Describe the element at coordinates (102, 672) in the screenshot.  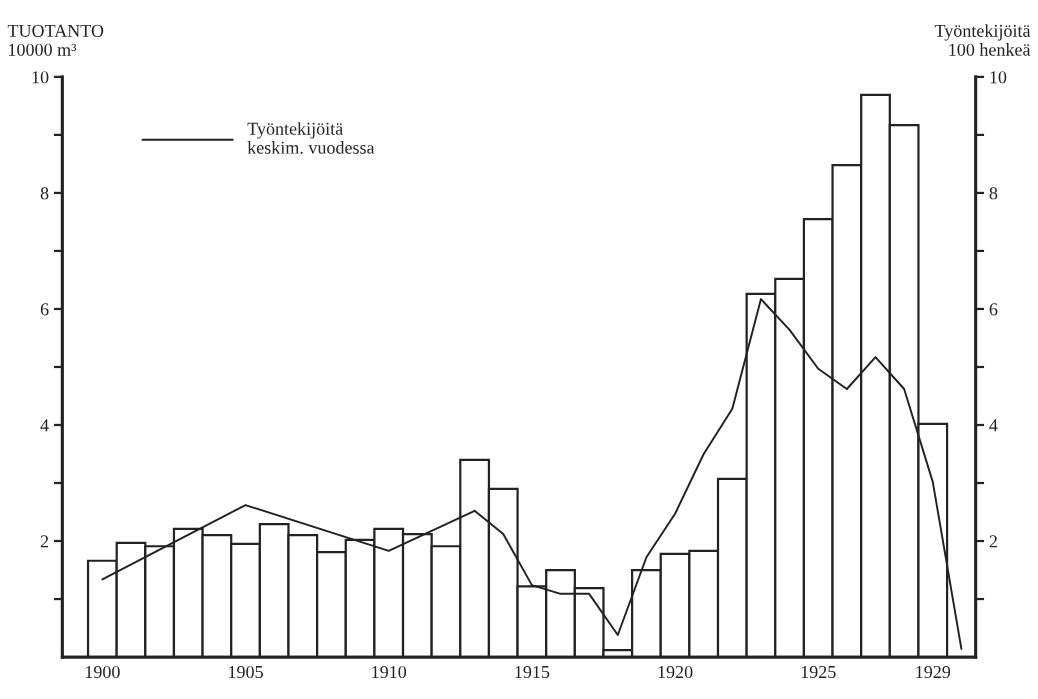
I see `x-tick-label: 1900` at that location.